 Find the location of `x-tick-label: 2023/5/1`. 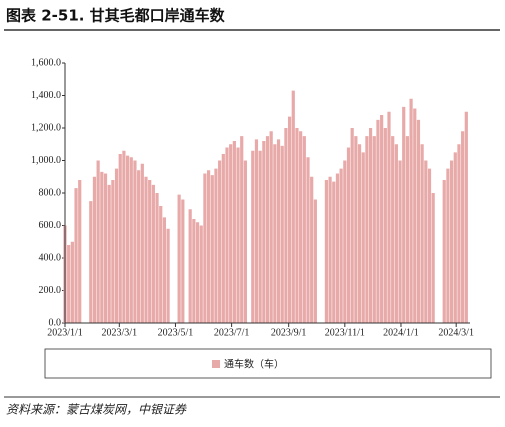

x-tick-label: 2023/5/1 is located at coordinates (176, 332).